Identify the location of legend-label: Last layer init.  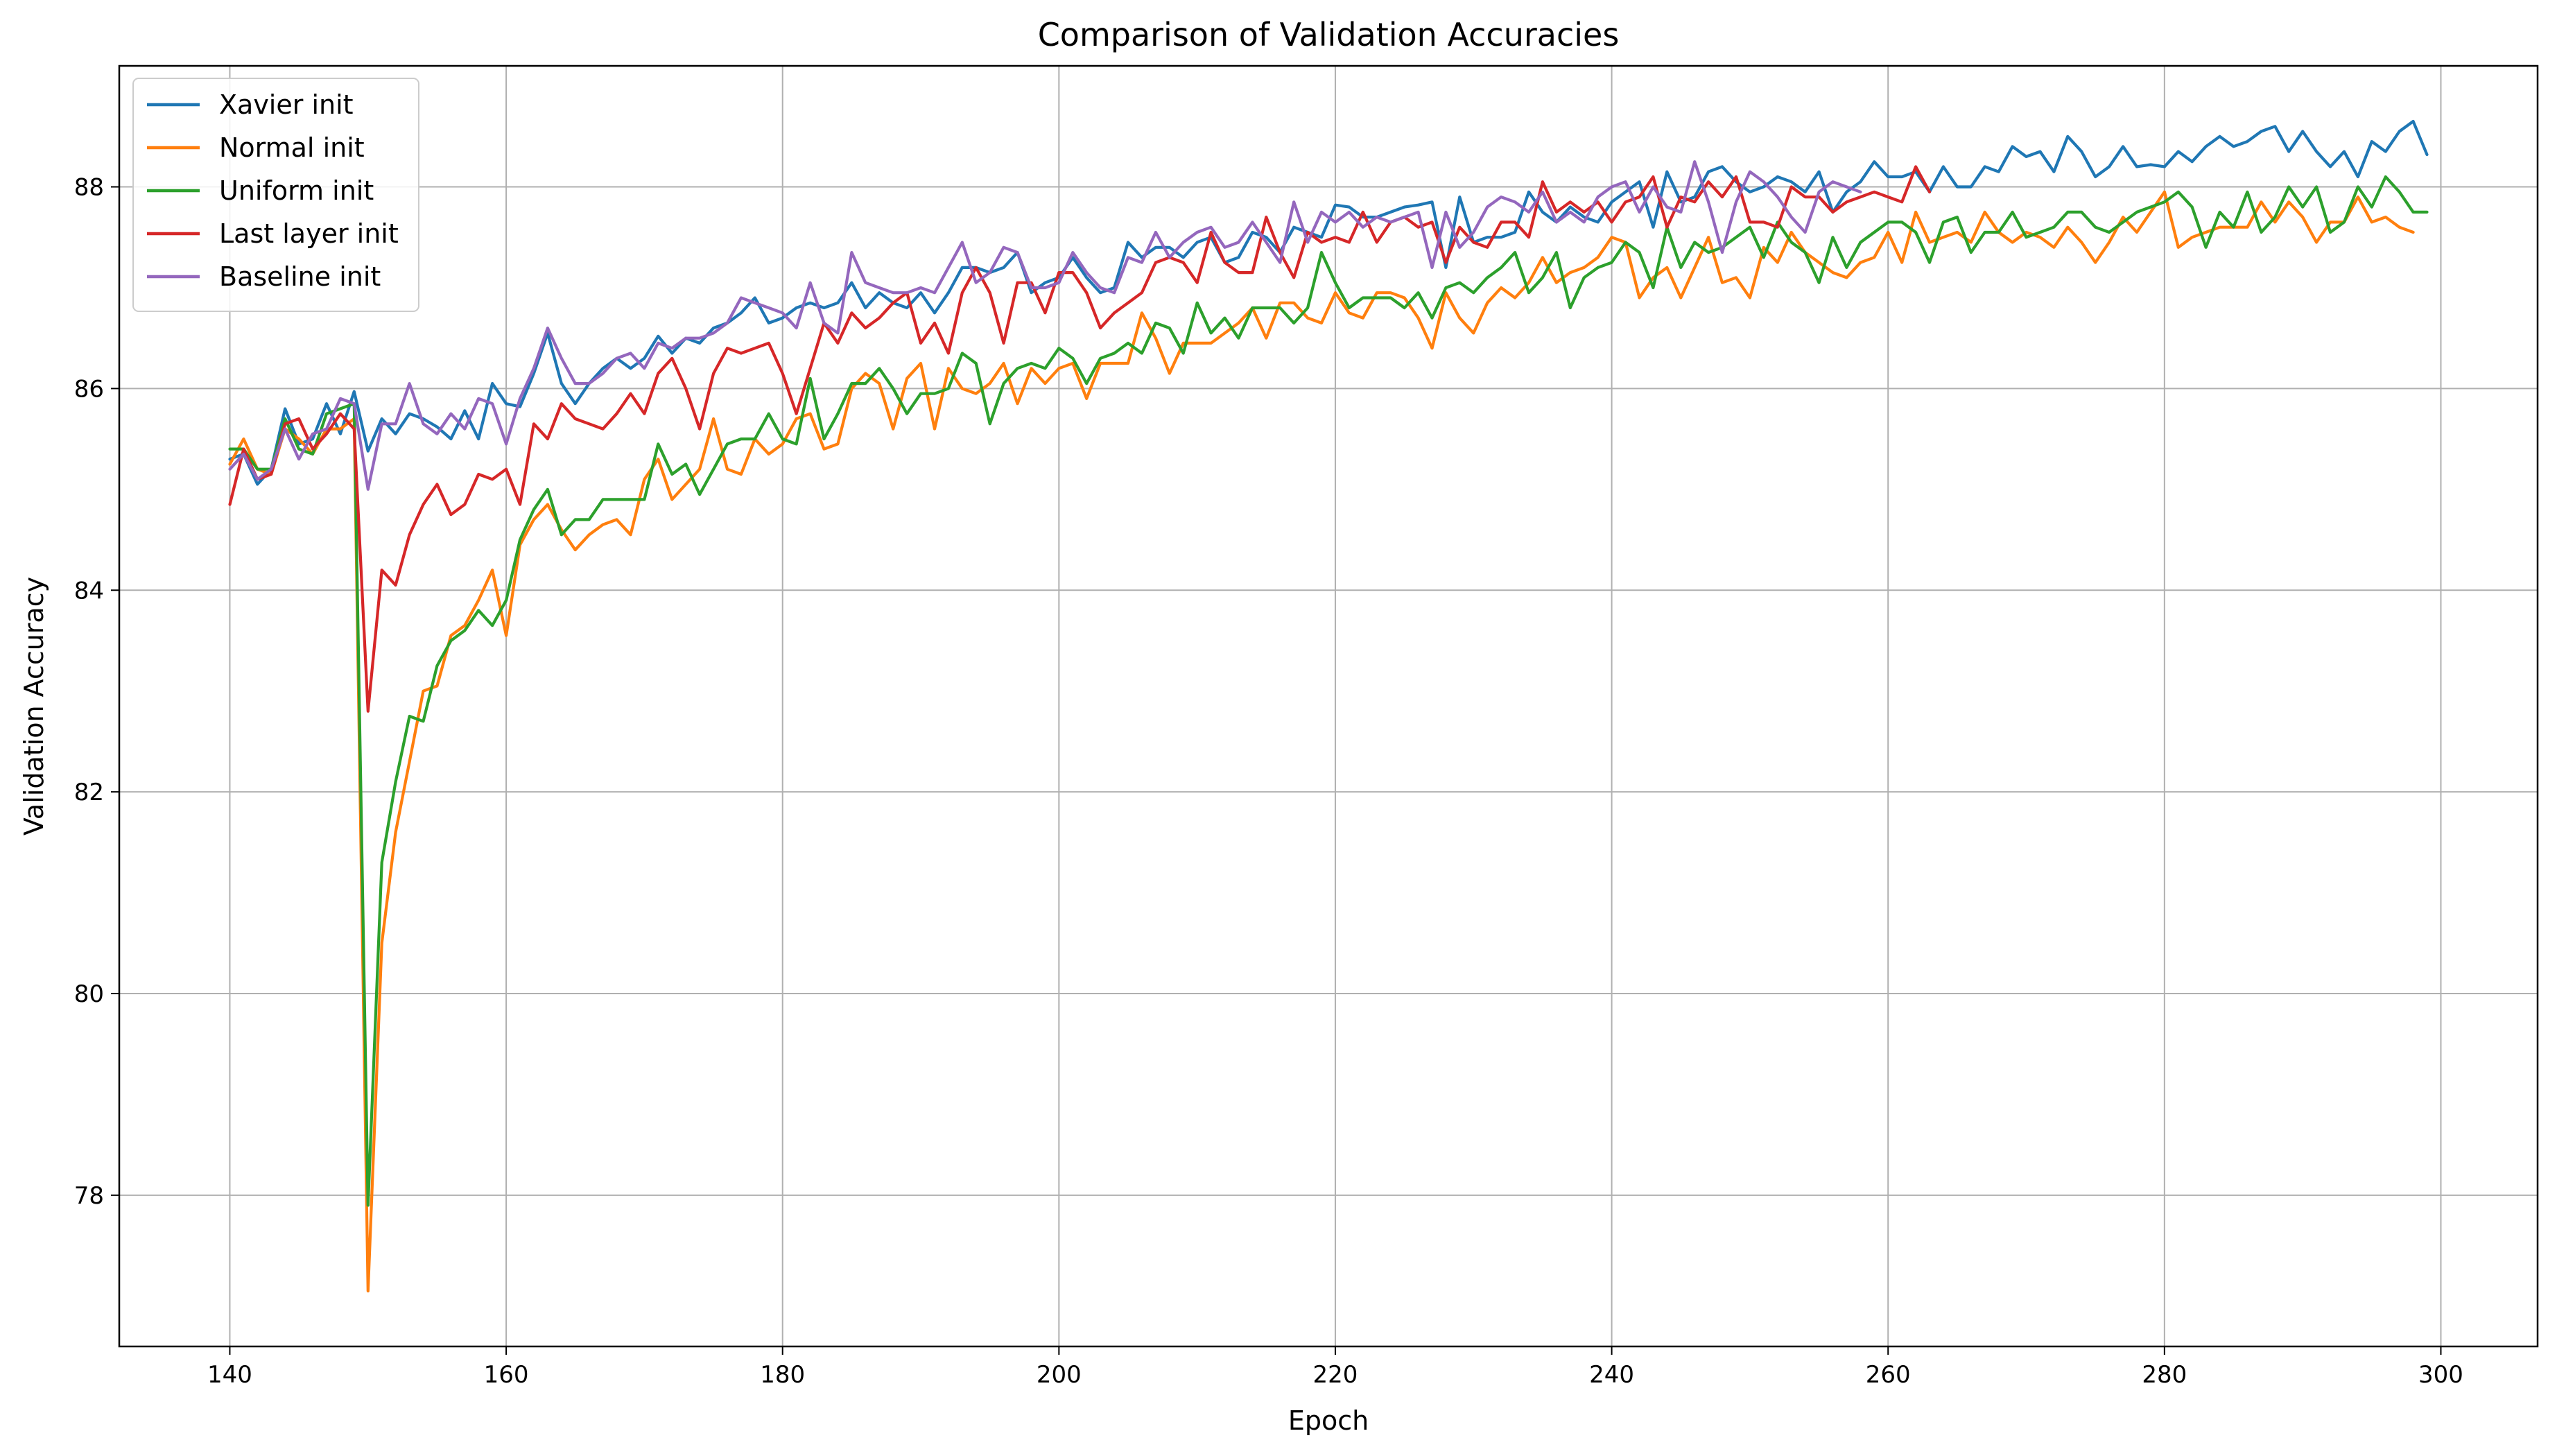
(309, 233).